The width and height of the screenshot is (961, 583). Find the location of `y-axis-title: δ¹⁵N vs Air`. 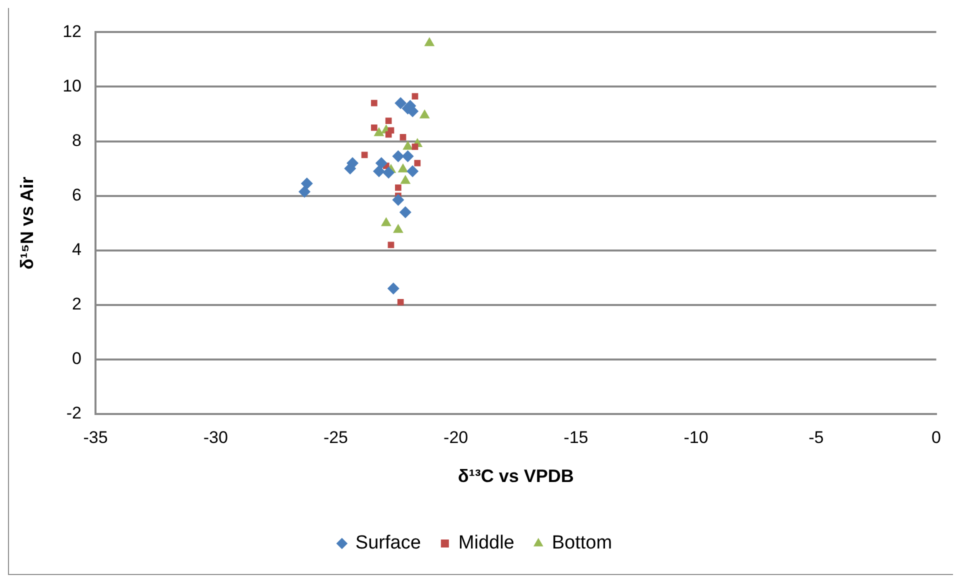

y-axis-title: δ¹⁵N vs Air is located at coordinates (26, 223).